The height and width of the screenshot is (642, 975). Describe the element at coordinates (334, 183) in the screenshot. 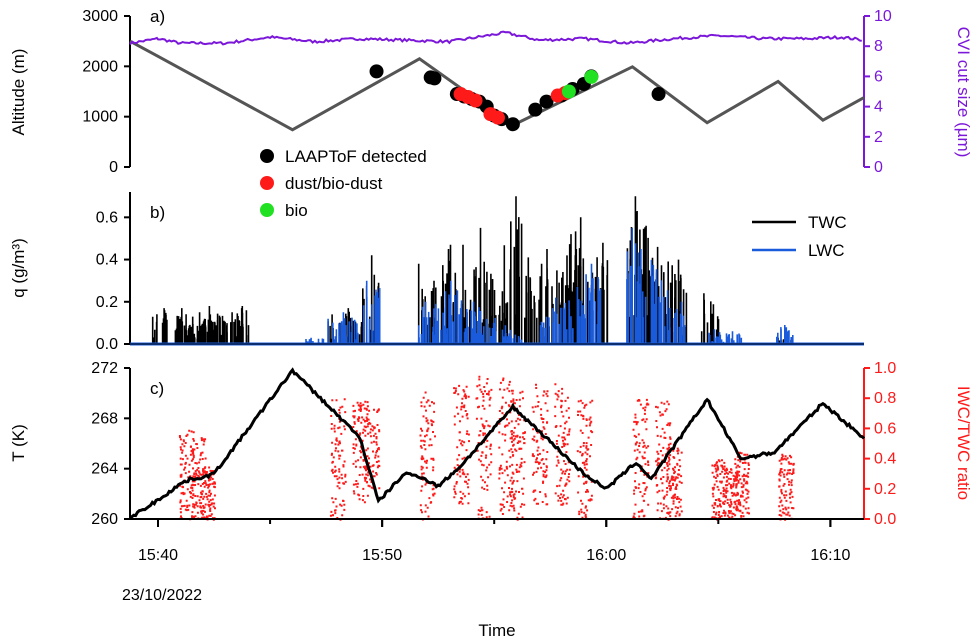

I see `legend-a-label: dust/bio-dust` at that location.